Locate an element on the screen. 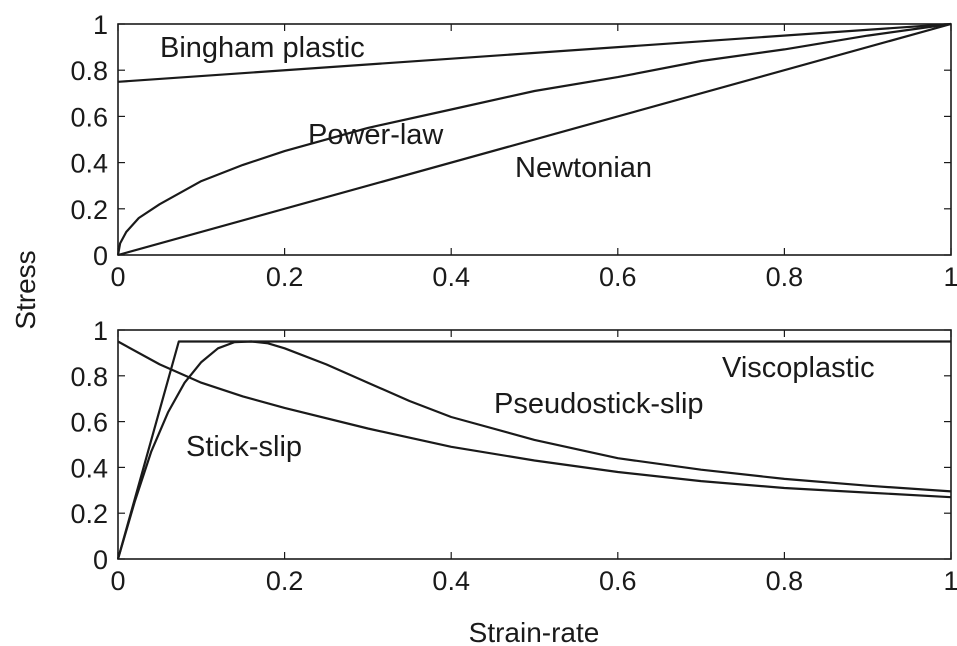  annotation-viscoplastic: Viscoplastic is located at coordinates (798, 368).